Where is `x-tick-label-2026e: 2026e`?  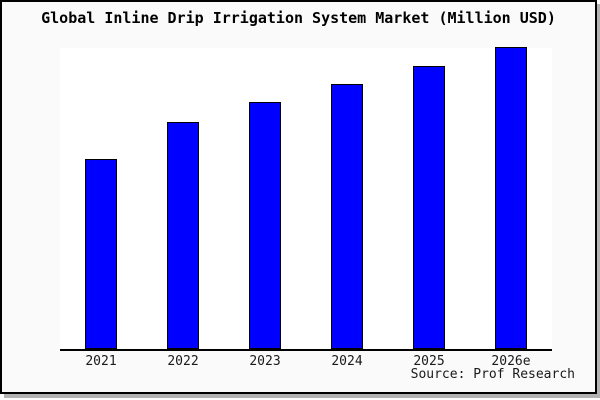 x-tick-label-2026e: 2026e is located at coordinates (511, 361).